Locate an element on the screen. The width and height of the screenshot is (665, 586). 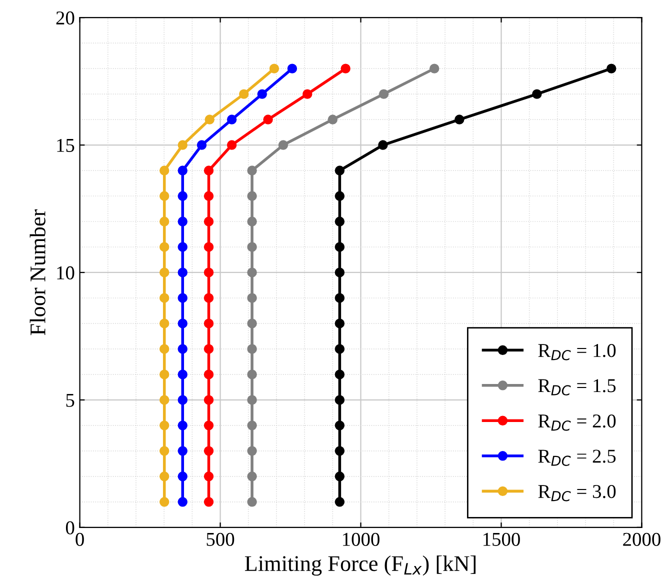
x-tick-label: 2000 is located at coordinates (641, 539).